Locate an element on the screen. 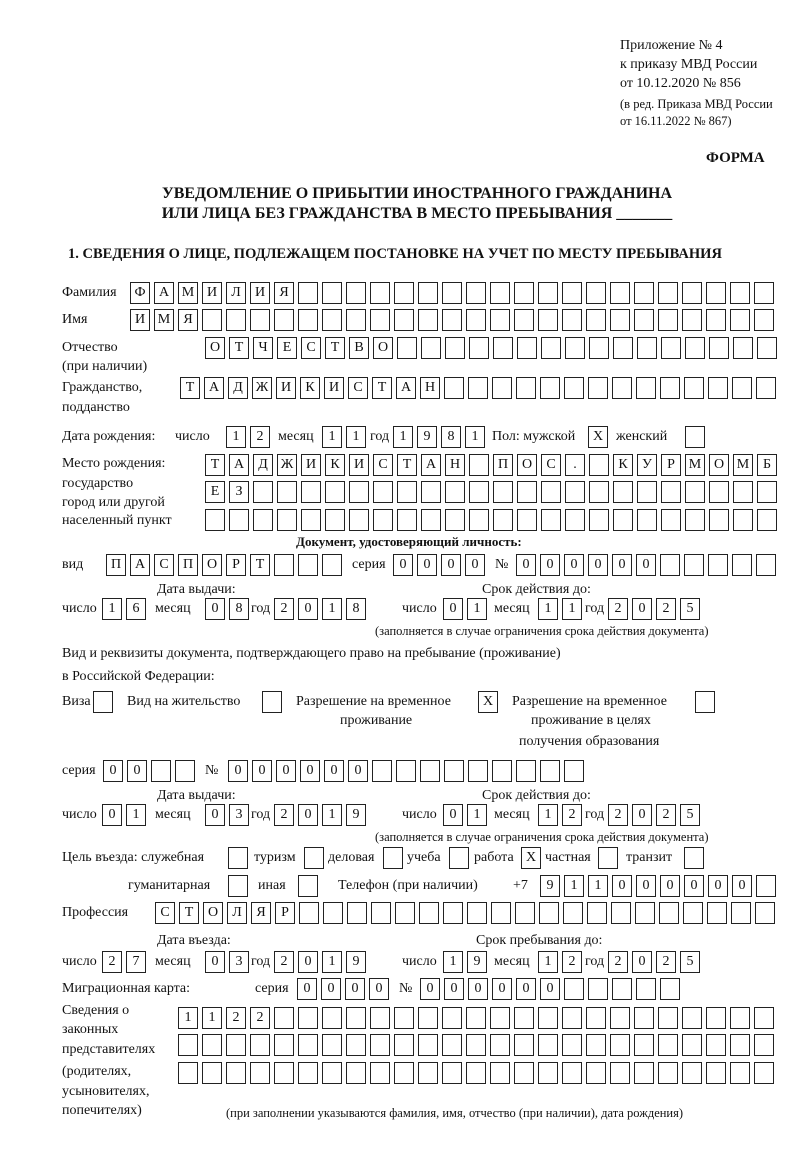 Image resolution: width=800 pixels, height=1163 pixels. char-box: К is located at coordinates (623, 465).